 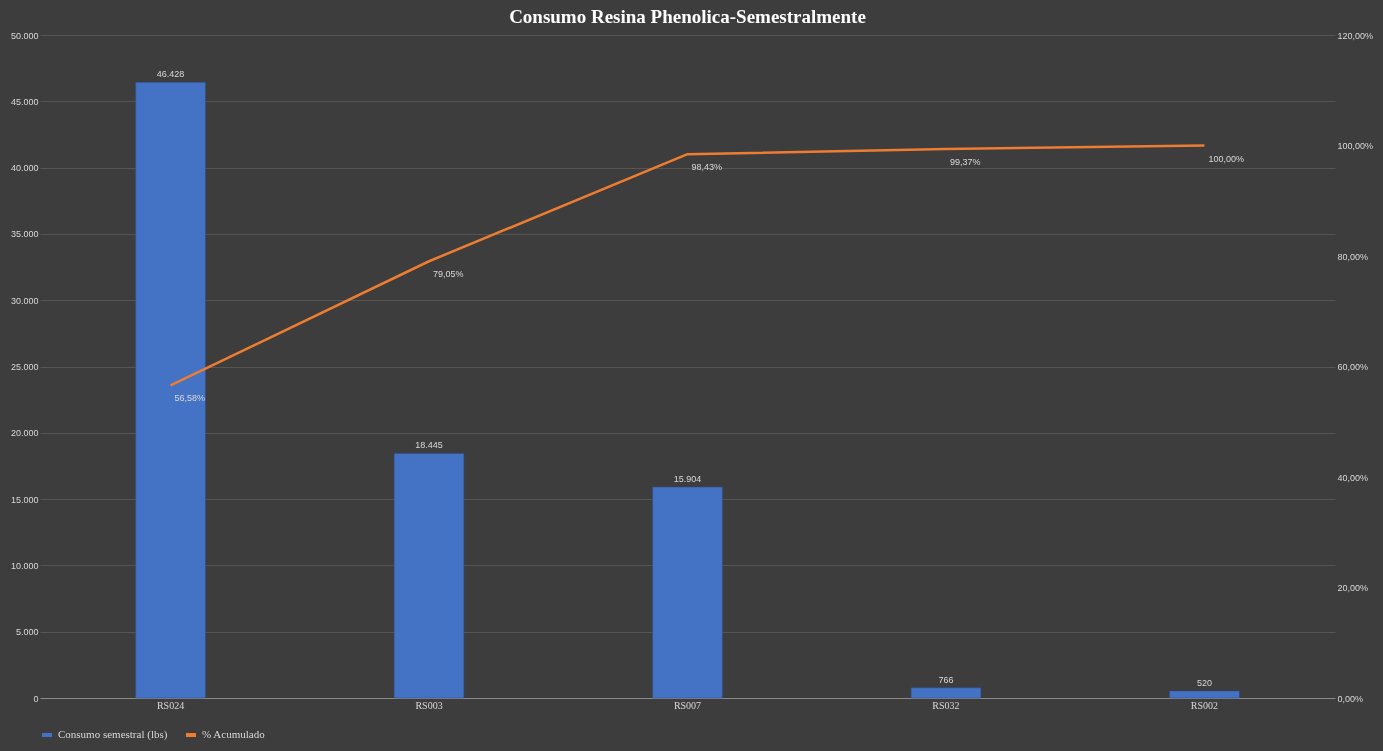 What do you see at coordinates (170, 74) in the screenshot?
I see `data-label: 46.428` at bounding box center [170, 74].